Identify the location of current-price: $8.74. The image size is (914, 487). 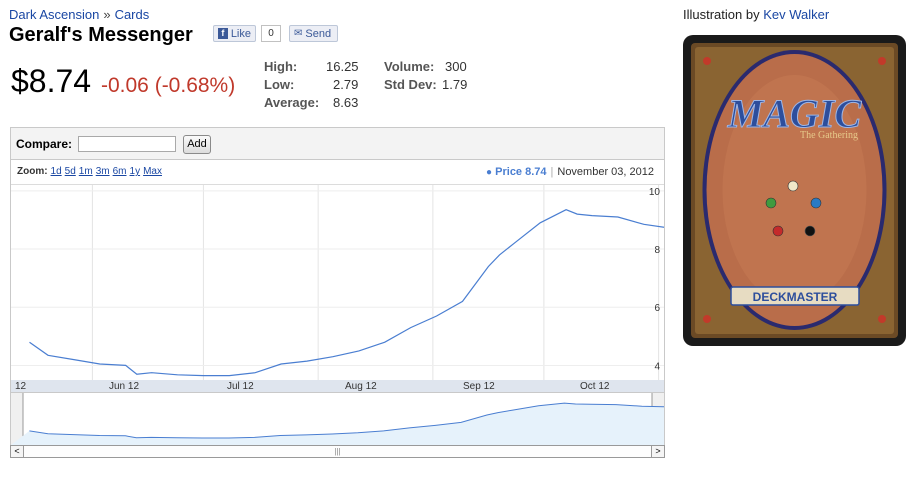
(51, 81).